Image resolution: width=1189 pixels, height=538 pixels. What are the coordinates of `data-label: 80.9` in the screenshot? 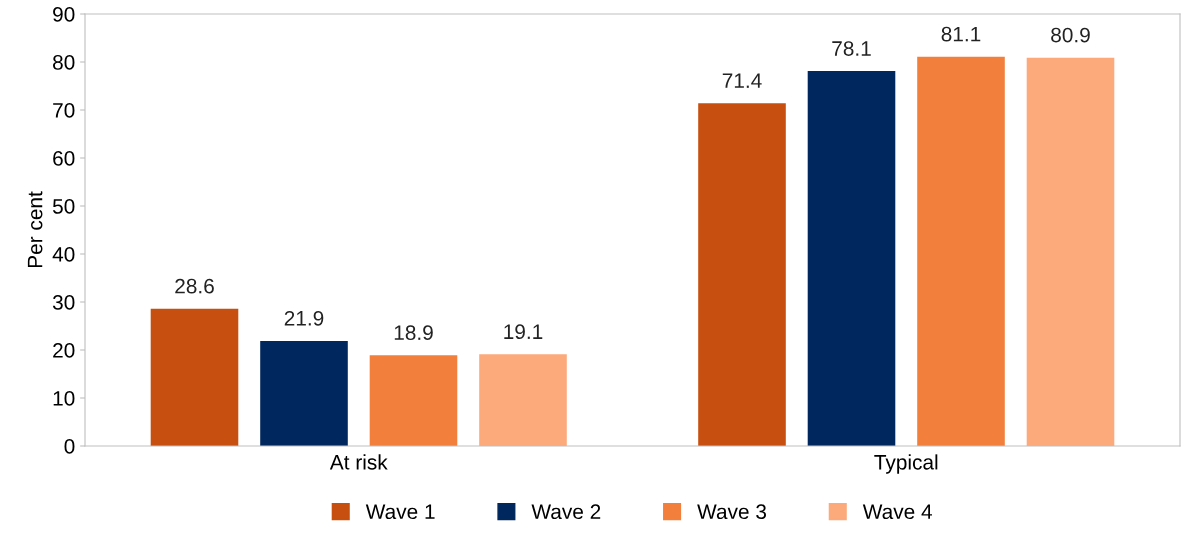 It's located at (1070, 35).